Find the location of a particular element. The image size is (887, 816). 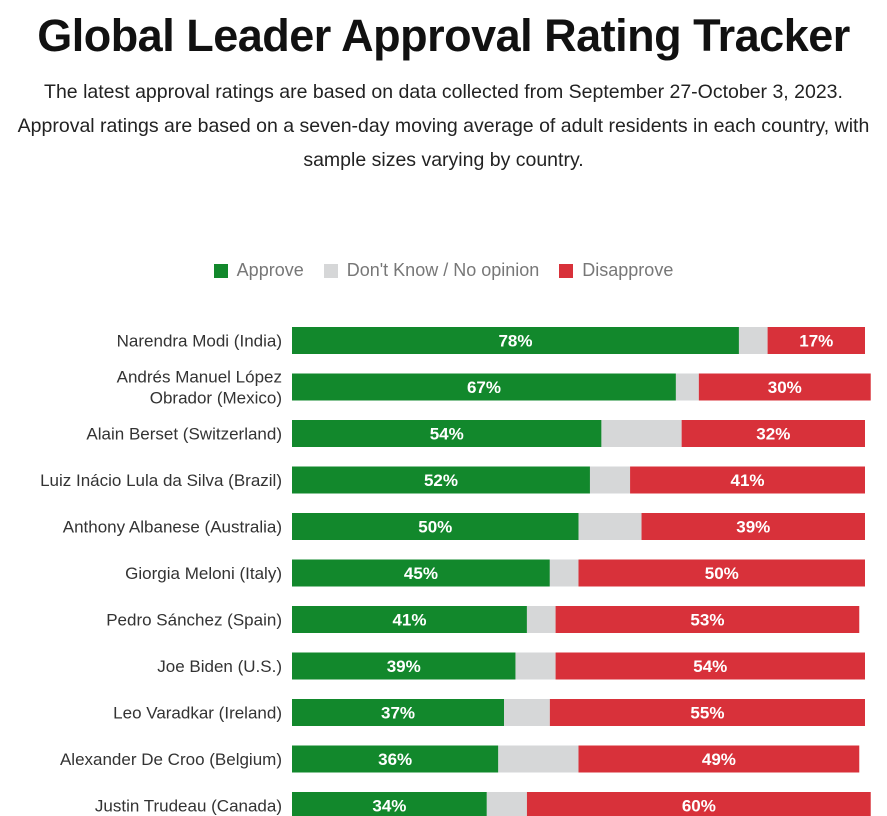

bar-value-label: 49% is located at coordinates (719, 759).